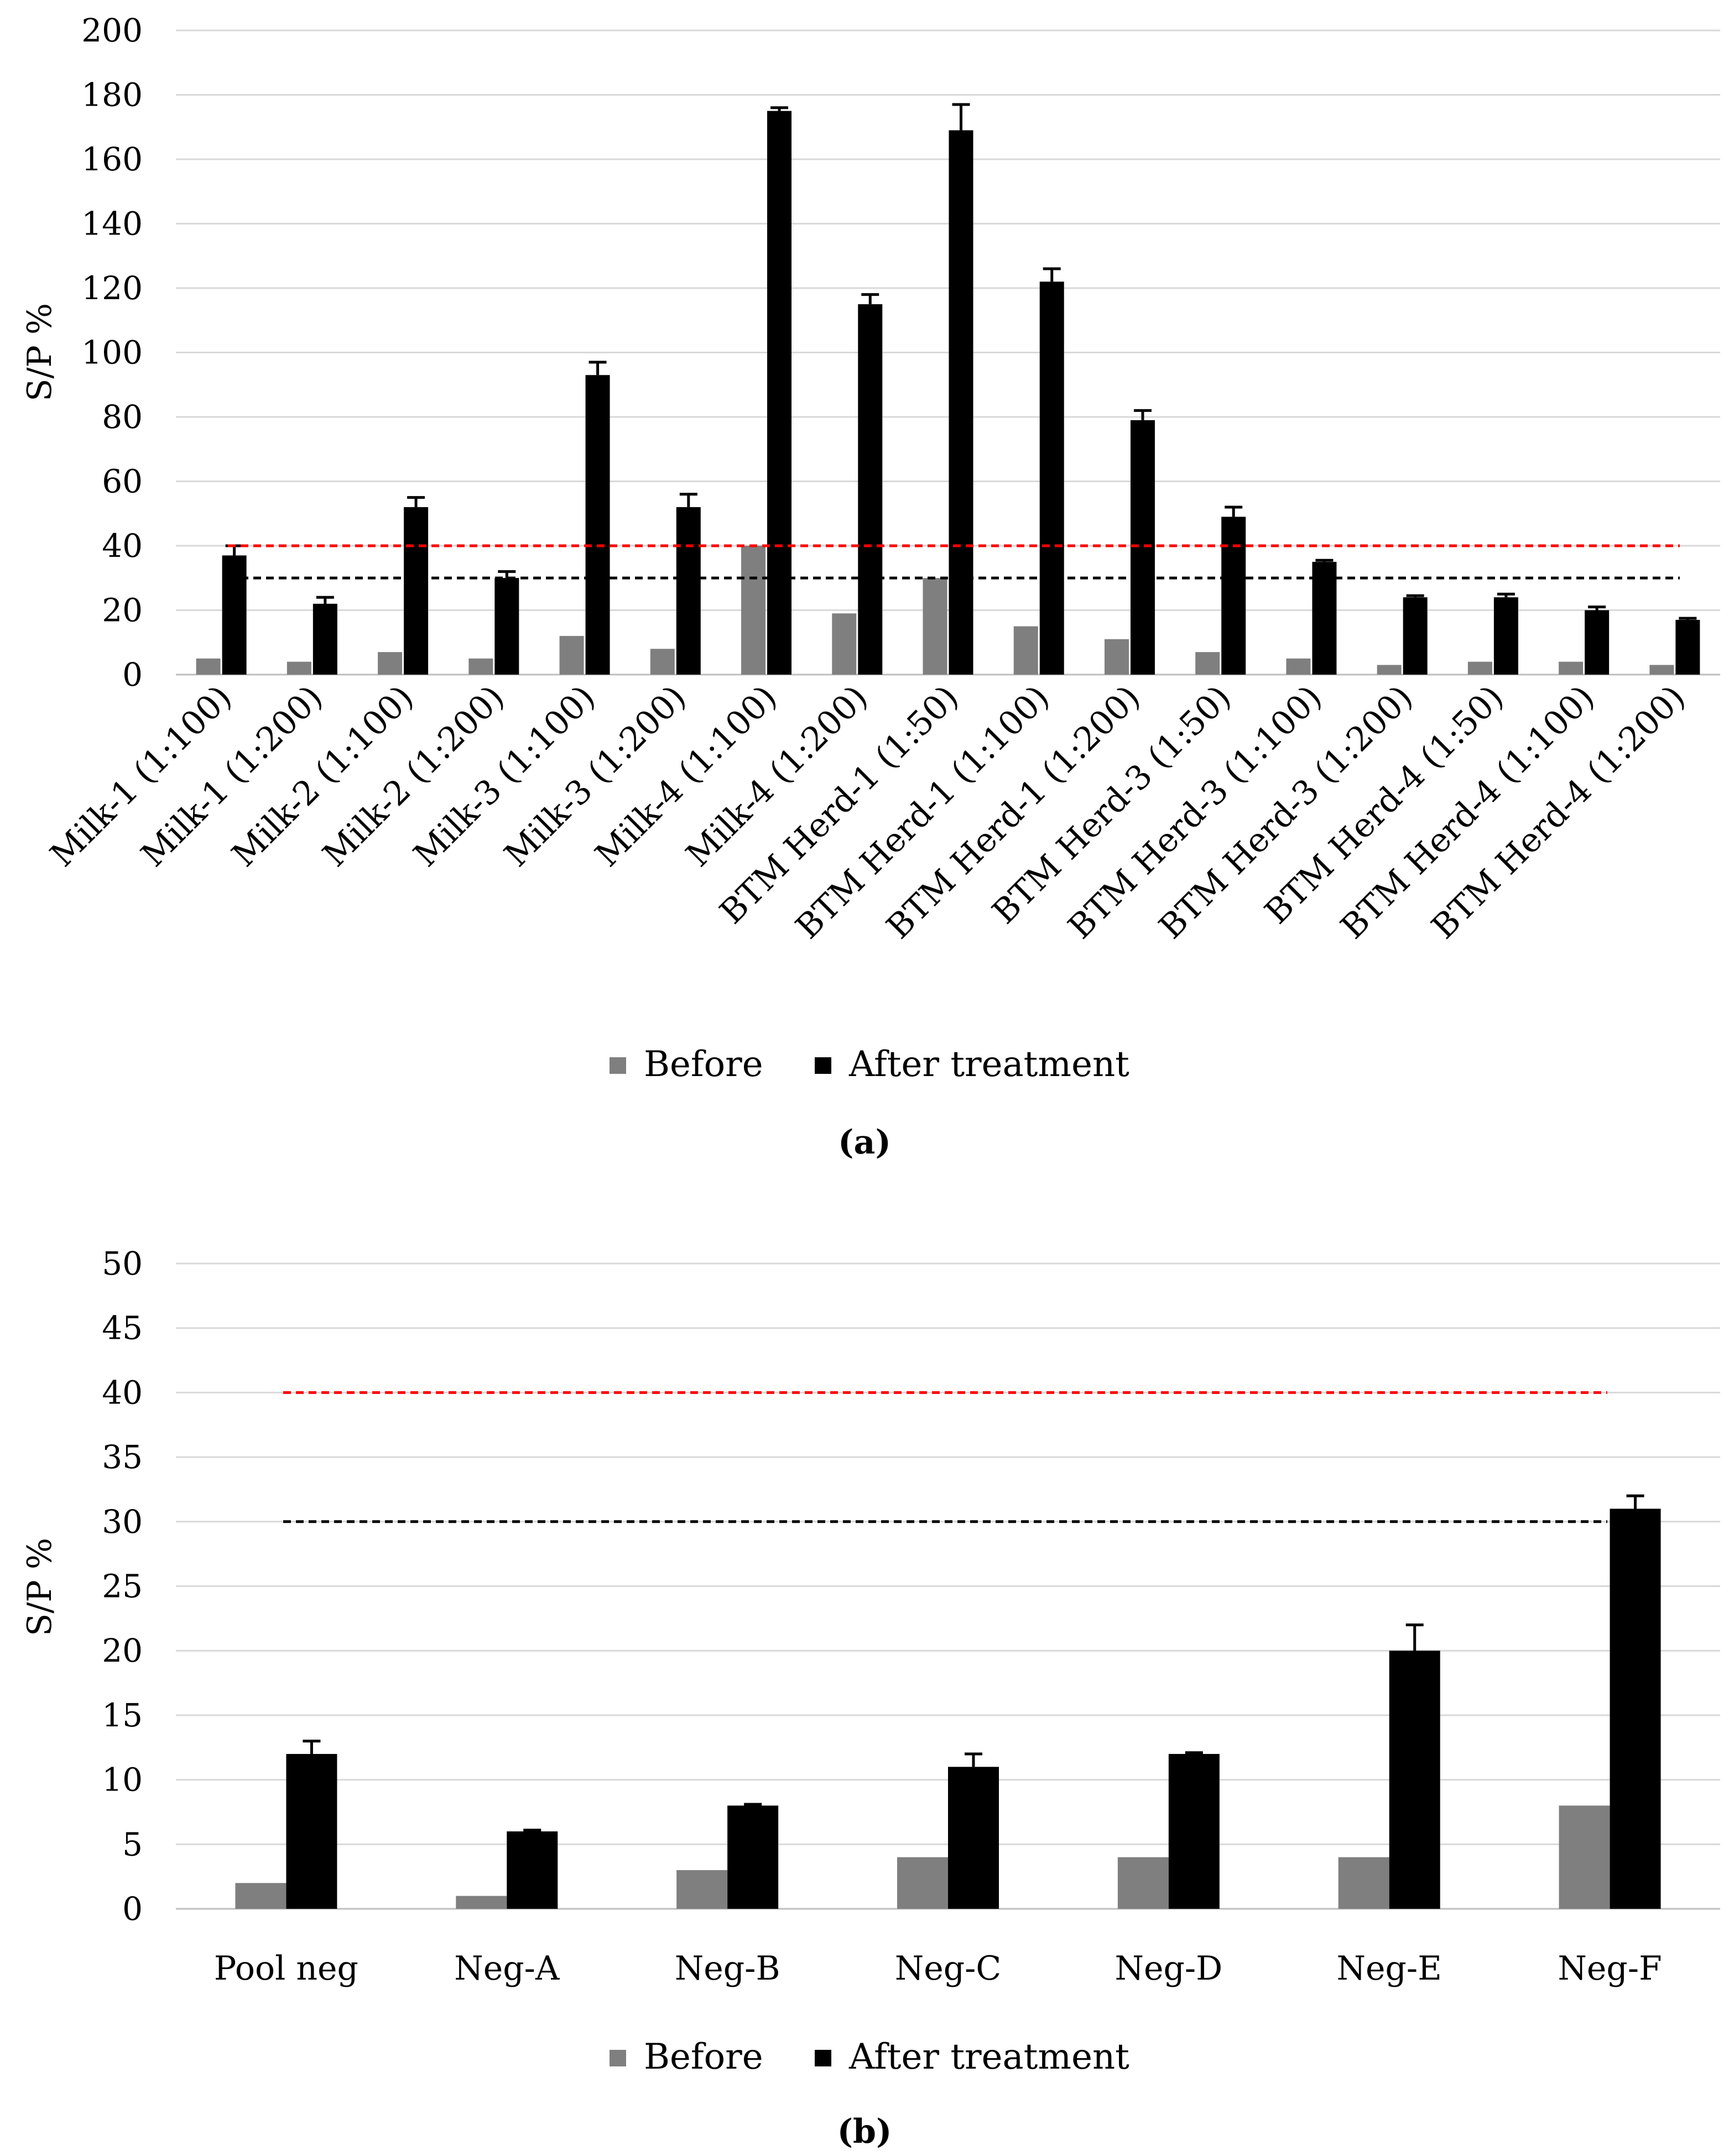 The image size is (1729, 2156). What do you see at coordinates (123, 1457) in the screenshot?
I see `y-tick-label: 35` at bounding box center [123, 1457].